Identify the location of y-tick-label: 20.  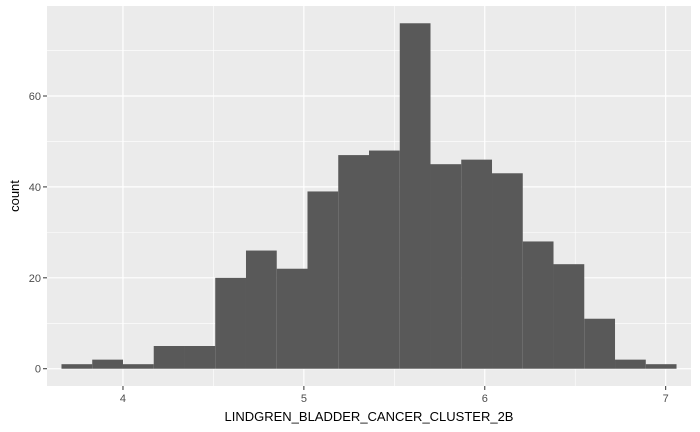
(35, 279).